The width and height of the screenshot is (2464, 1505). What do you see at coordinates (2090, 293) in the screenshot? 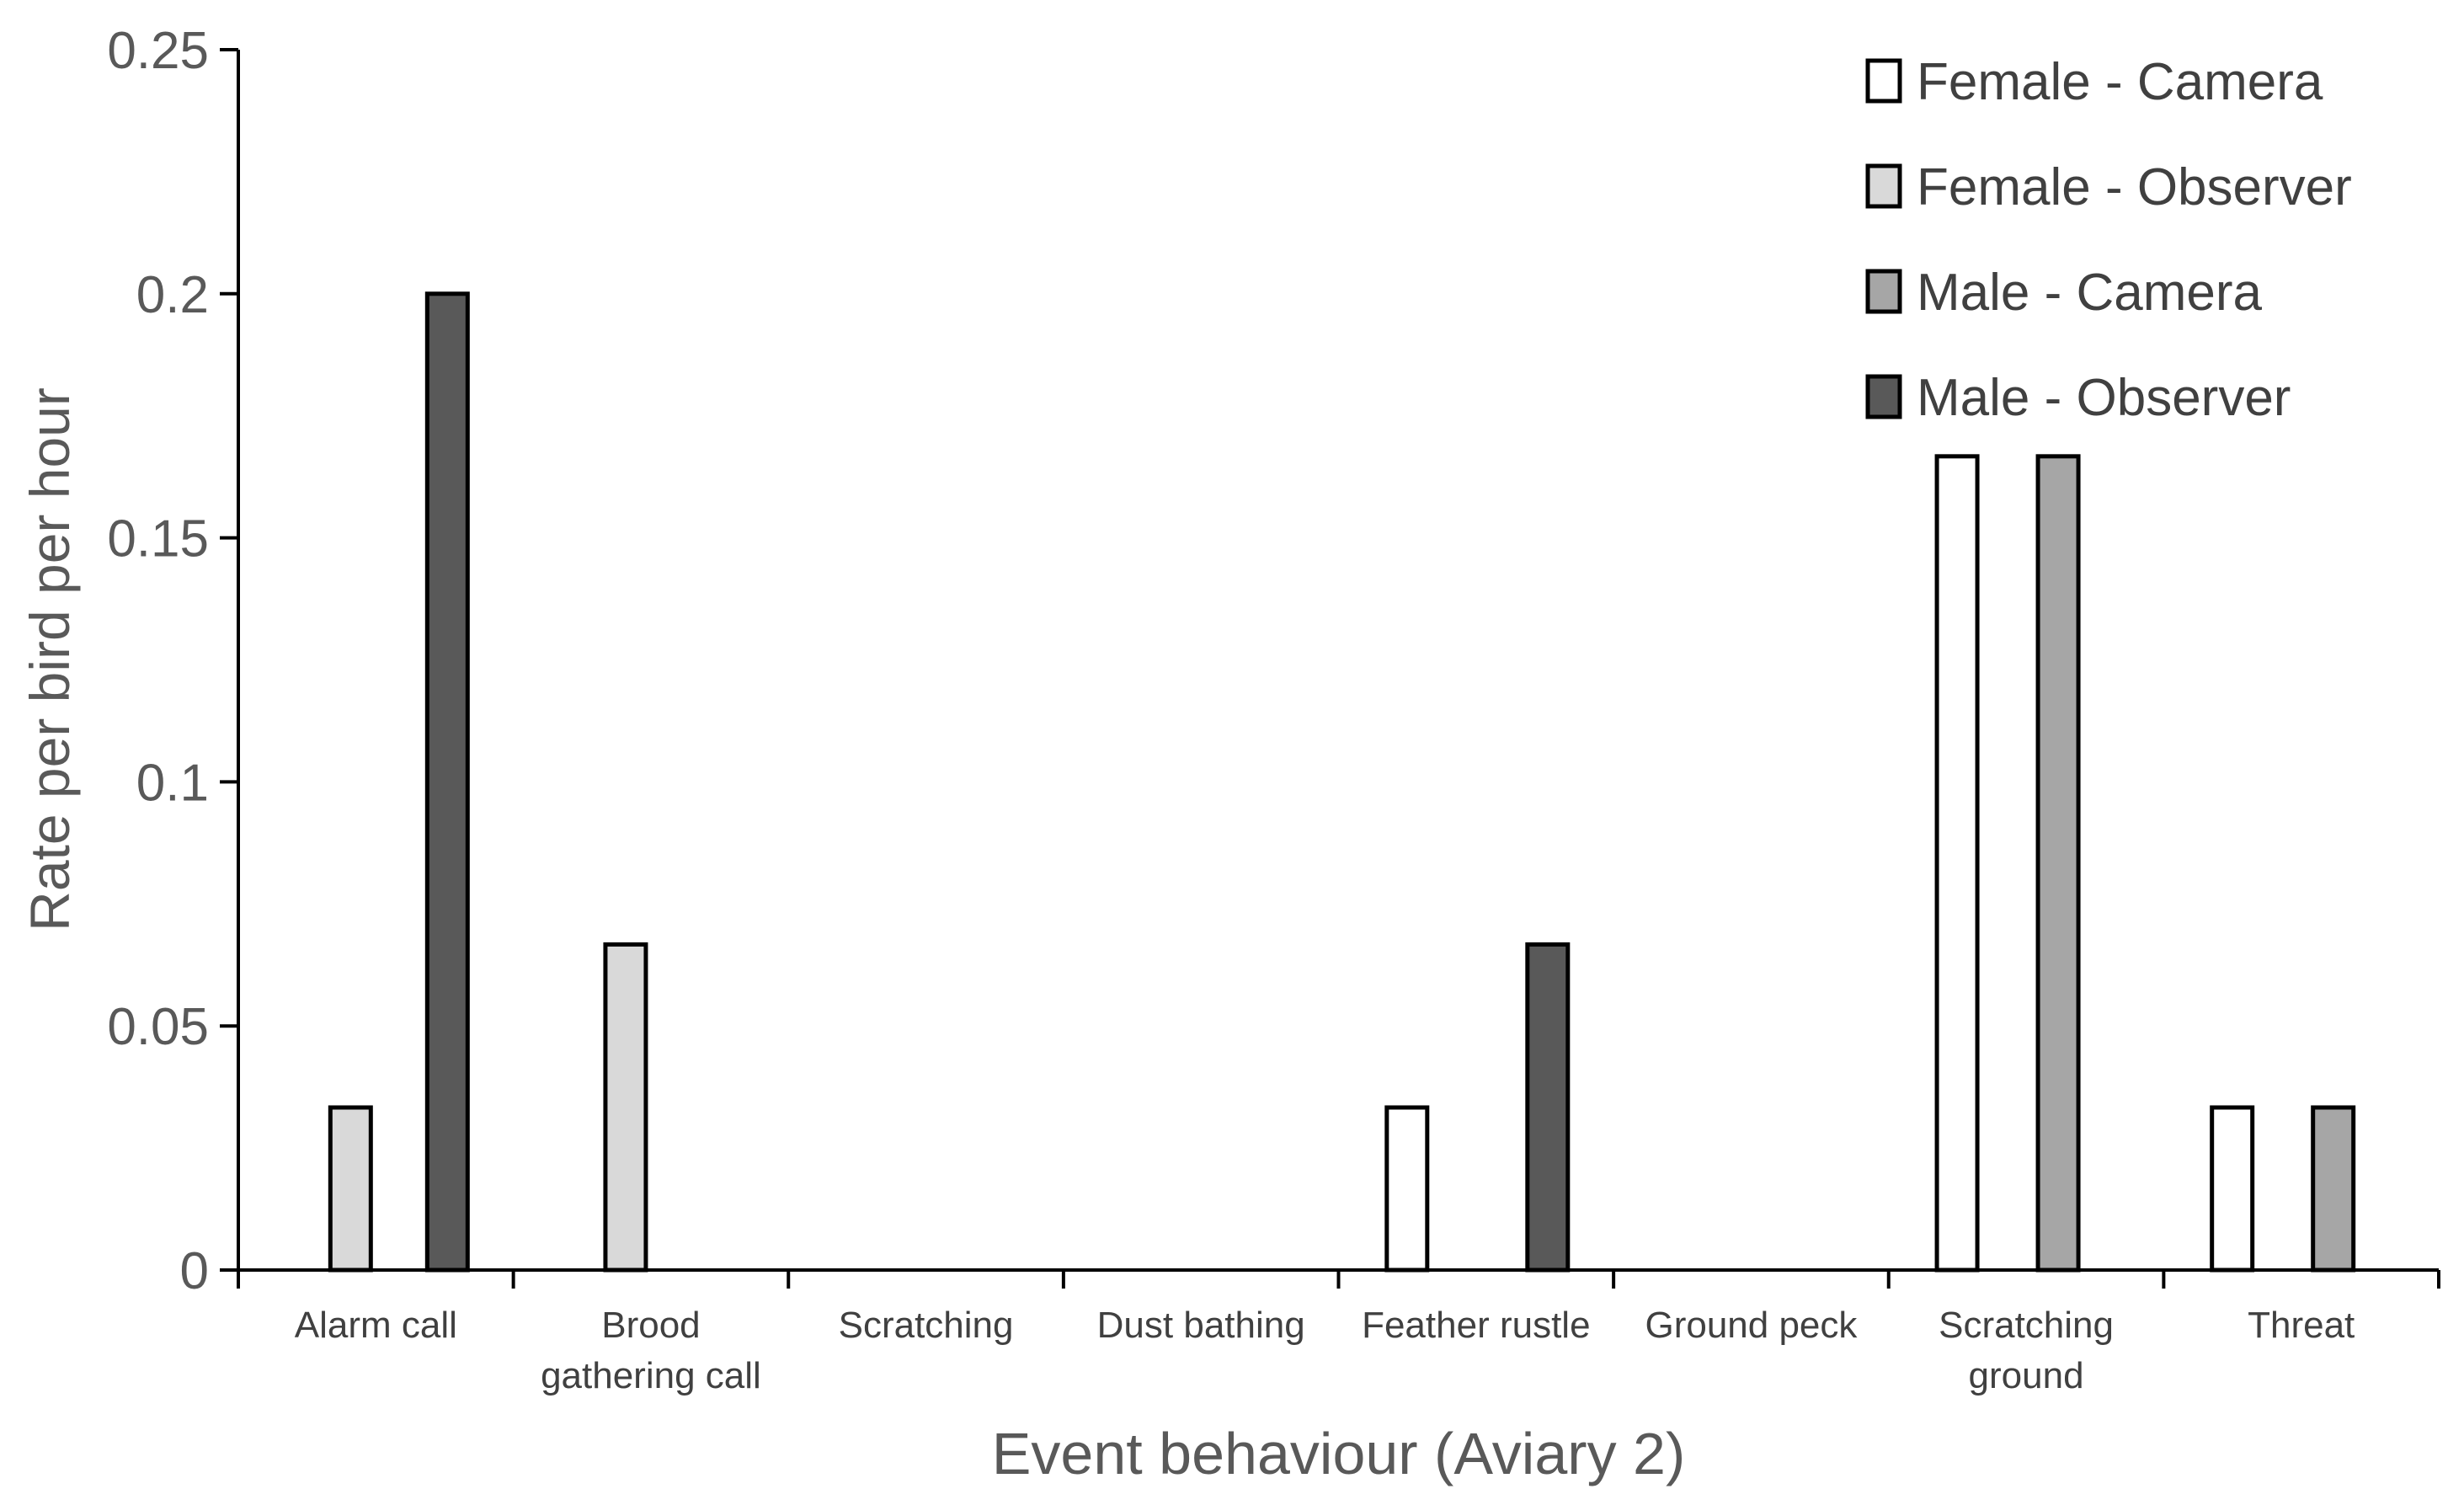
I see `legend-label: Male - Camera` at bounding box center [2090, 293].